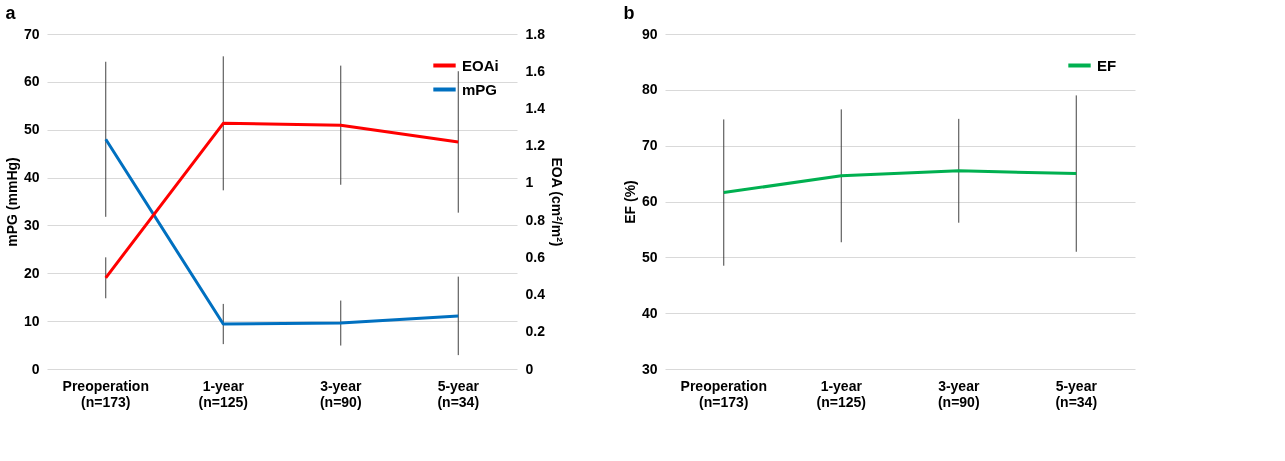  Describe the element at coordinates (556, 202) in the screenshot. I see `y2-axis-title: EOA (cm²/m²)` at that location.